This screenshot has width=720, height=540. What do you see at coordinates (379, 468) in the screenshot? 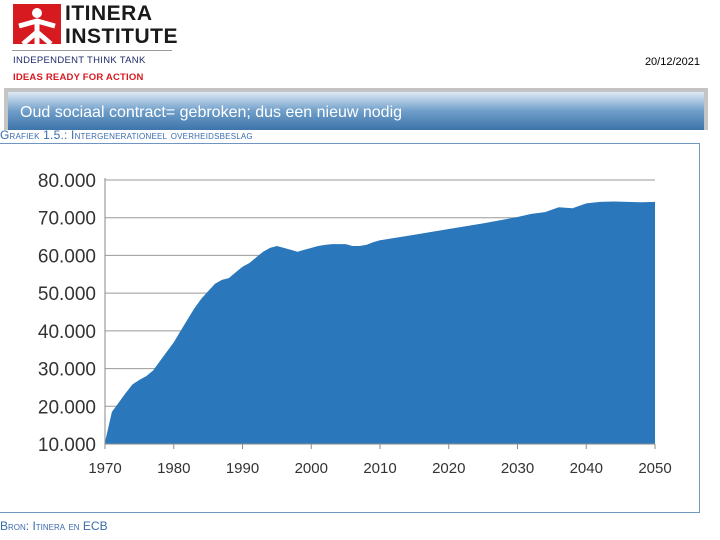
I see `x-tick-label: 2010` at bounding box center [379, 468].